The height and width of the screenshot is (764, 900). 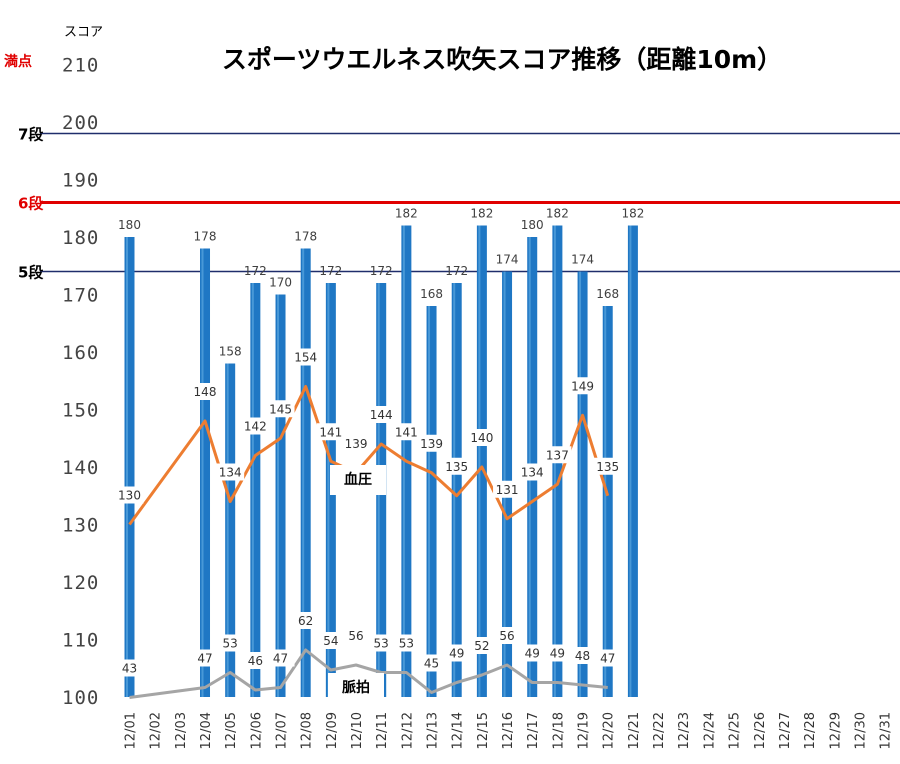 I want to click on x-tick-label: 12/26, so click(x=760, y=730).